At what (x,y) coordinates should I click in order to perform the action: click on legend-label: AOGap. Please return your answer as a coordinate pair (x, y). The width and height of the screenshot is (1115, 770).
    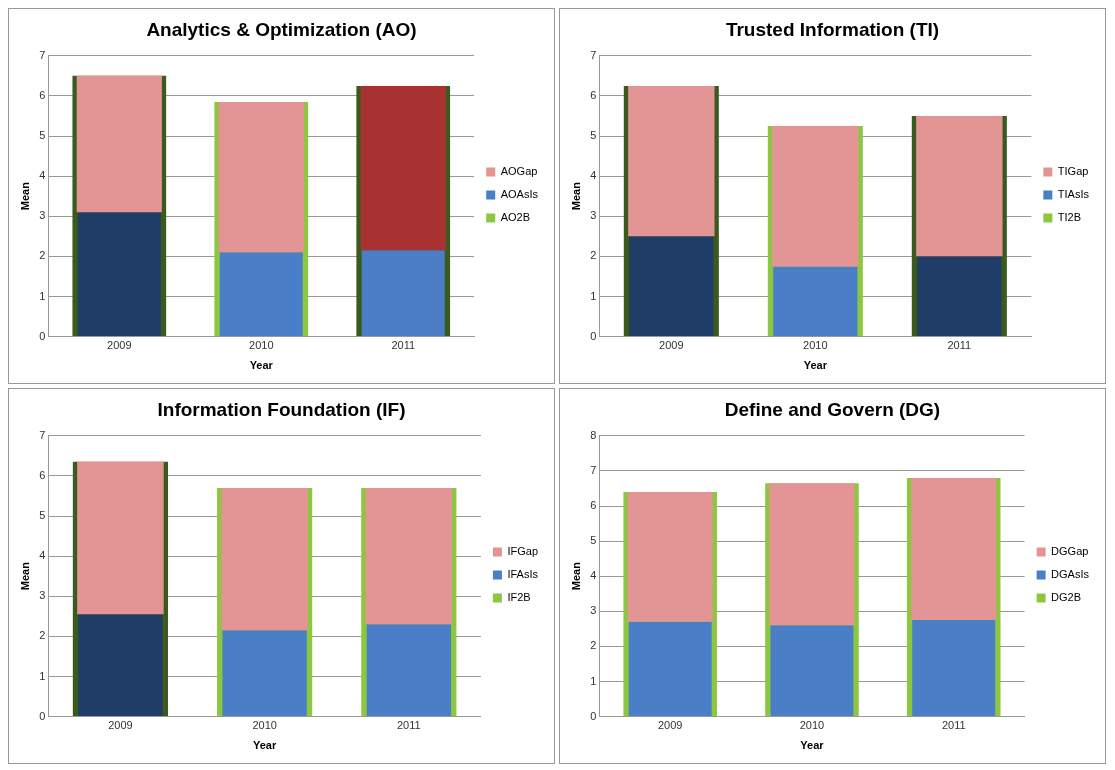
    Looking at the image, I should click on (519, 171).